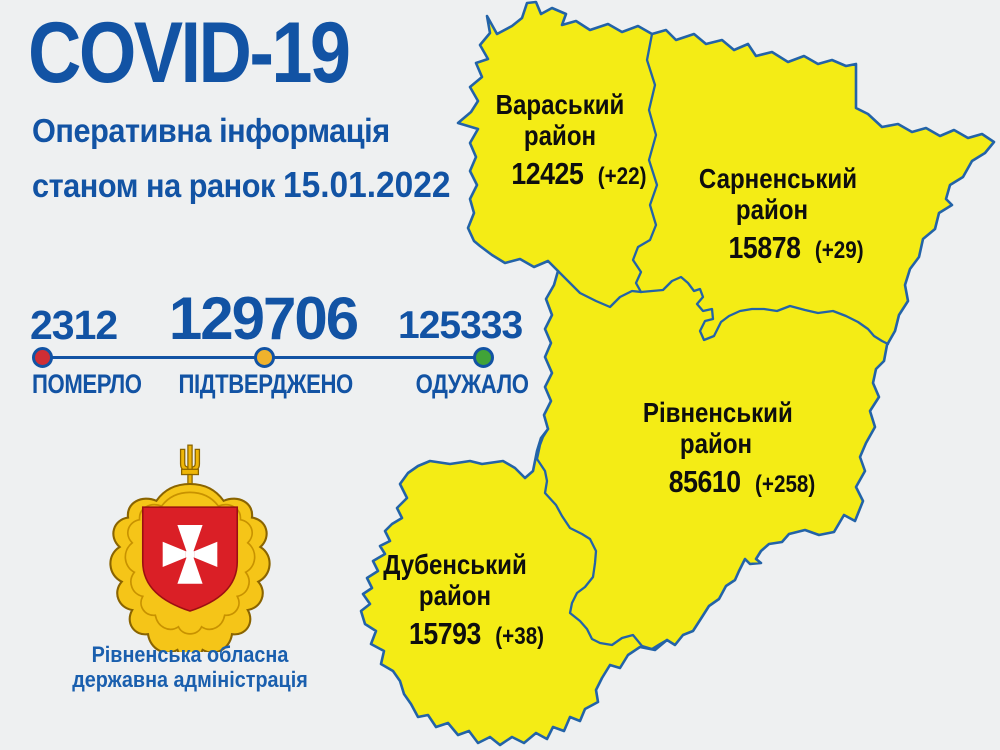  I want to click on border-dubensky-rivnensky, so click(602, 539).